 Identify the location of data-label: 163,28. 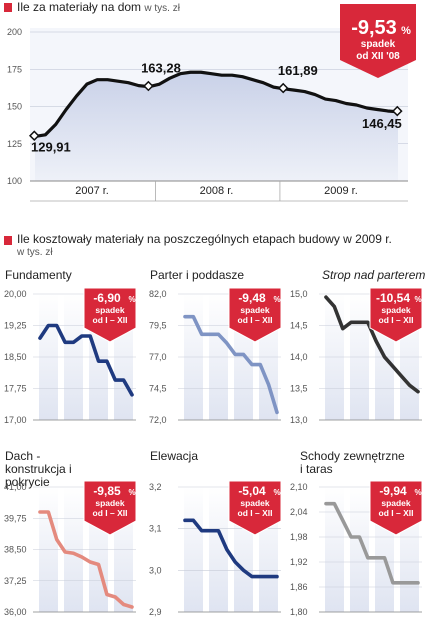
(161, 68).